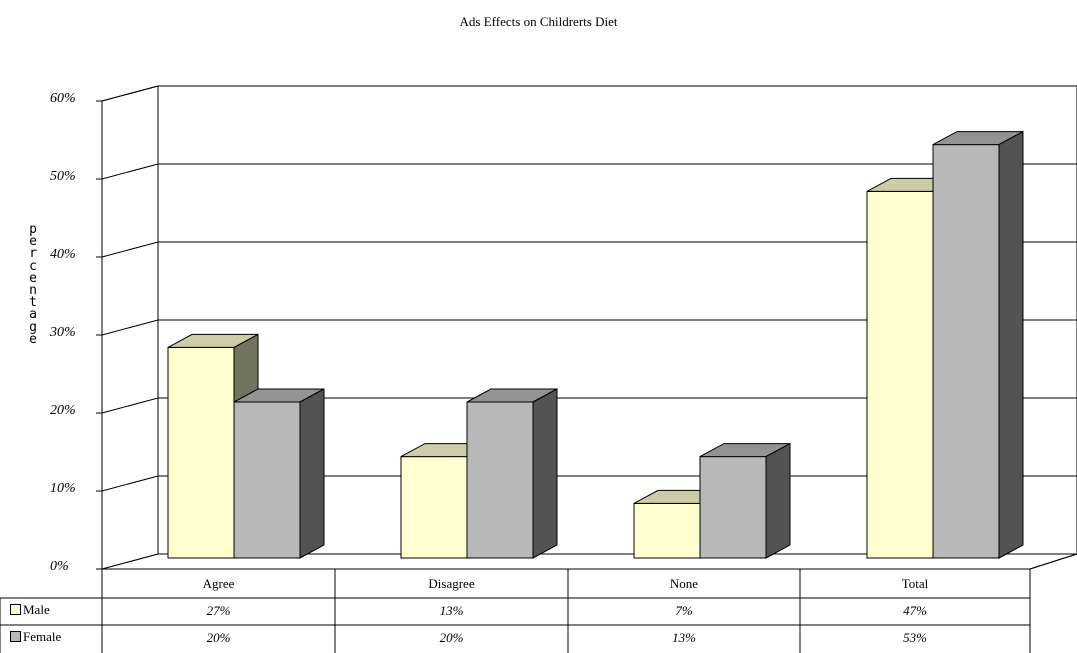  What do you see at coordinates (915, 637) in the screenshot?
I see `data-label: 53%` at bounding box center [915, 637].